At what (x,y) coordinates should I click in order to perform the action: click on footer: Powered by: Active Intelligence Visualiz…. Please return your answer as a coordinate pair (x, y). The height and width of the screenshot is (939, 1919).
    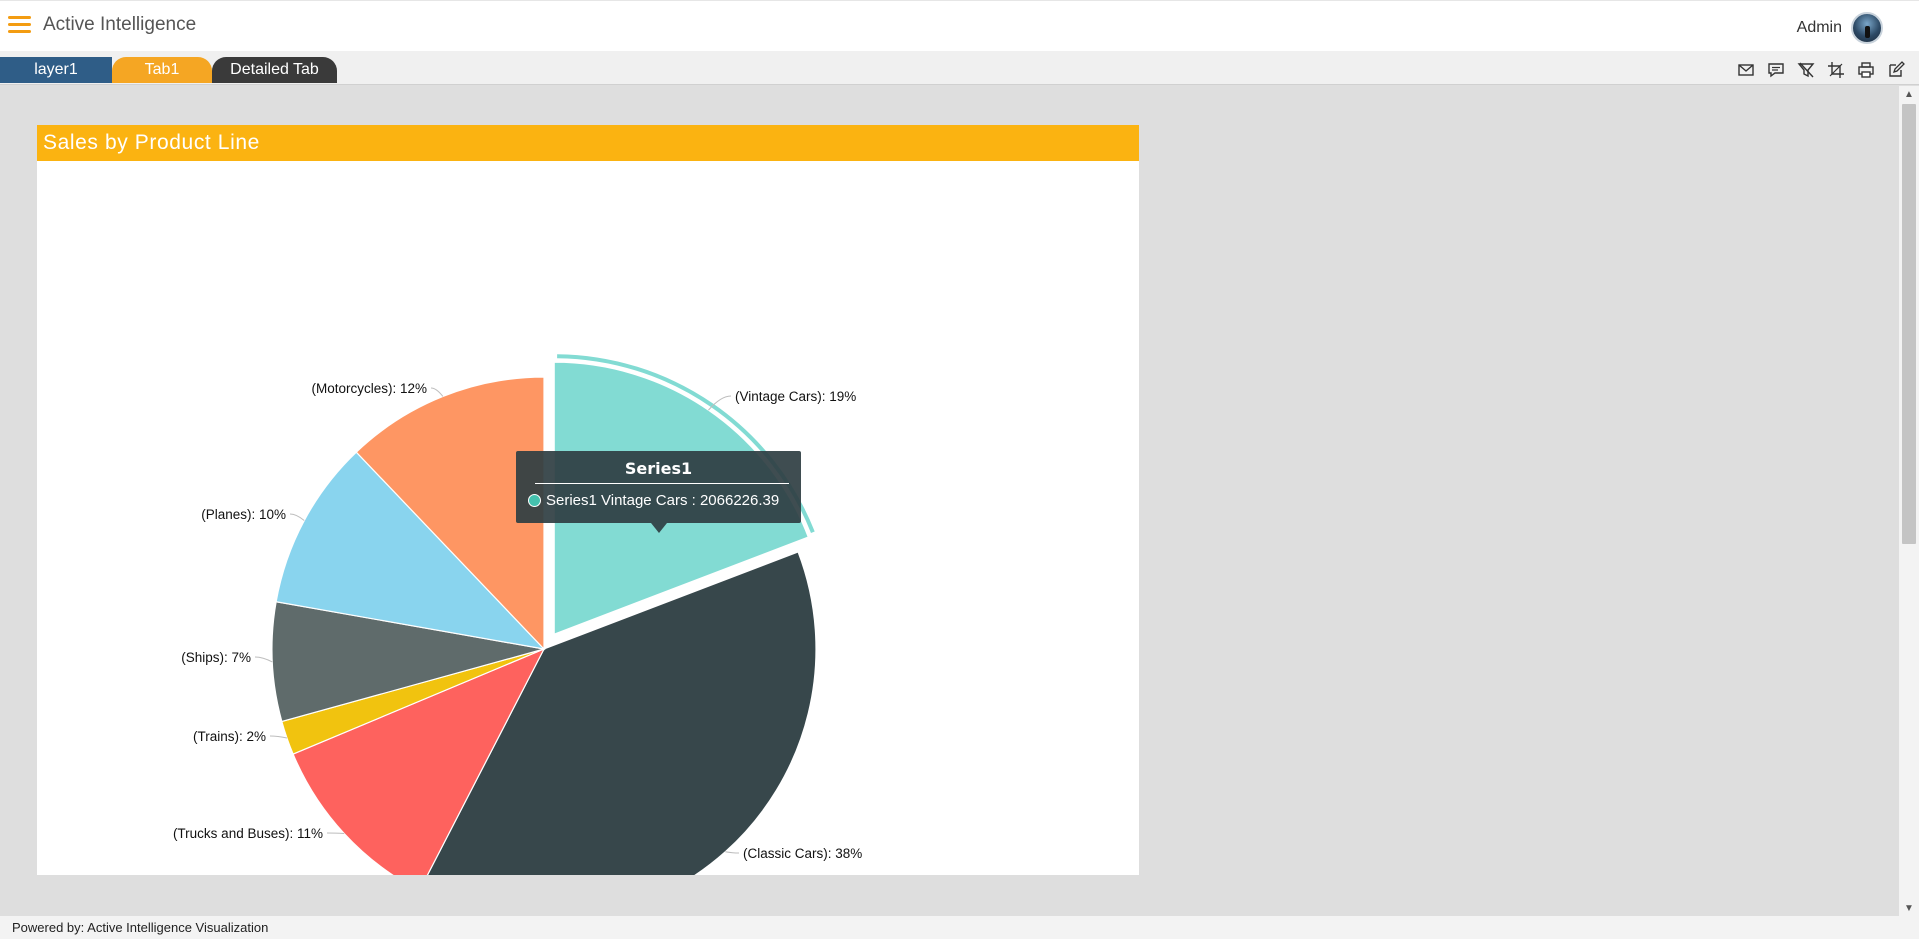
    Looking at the image, I should click on (959, 927).